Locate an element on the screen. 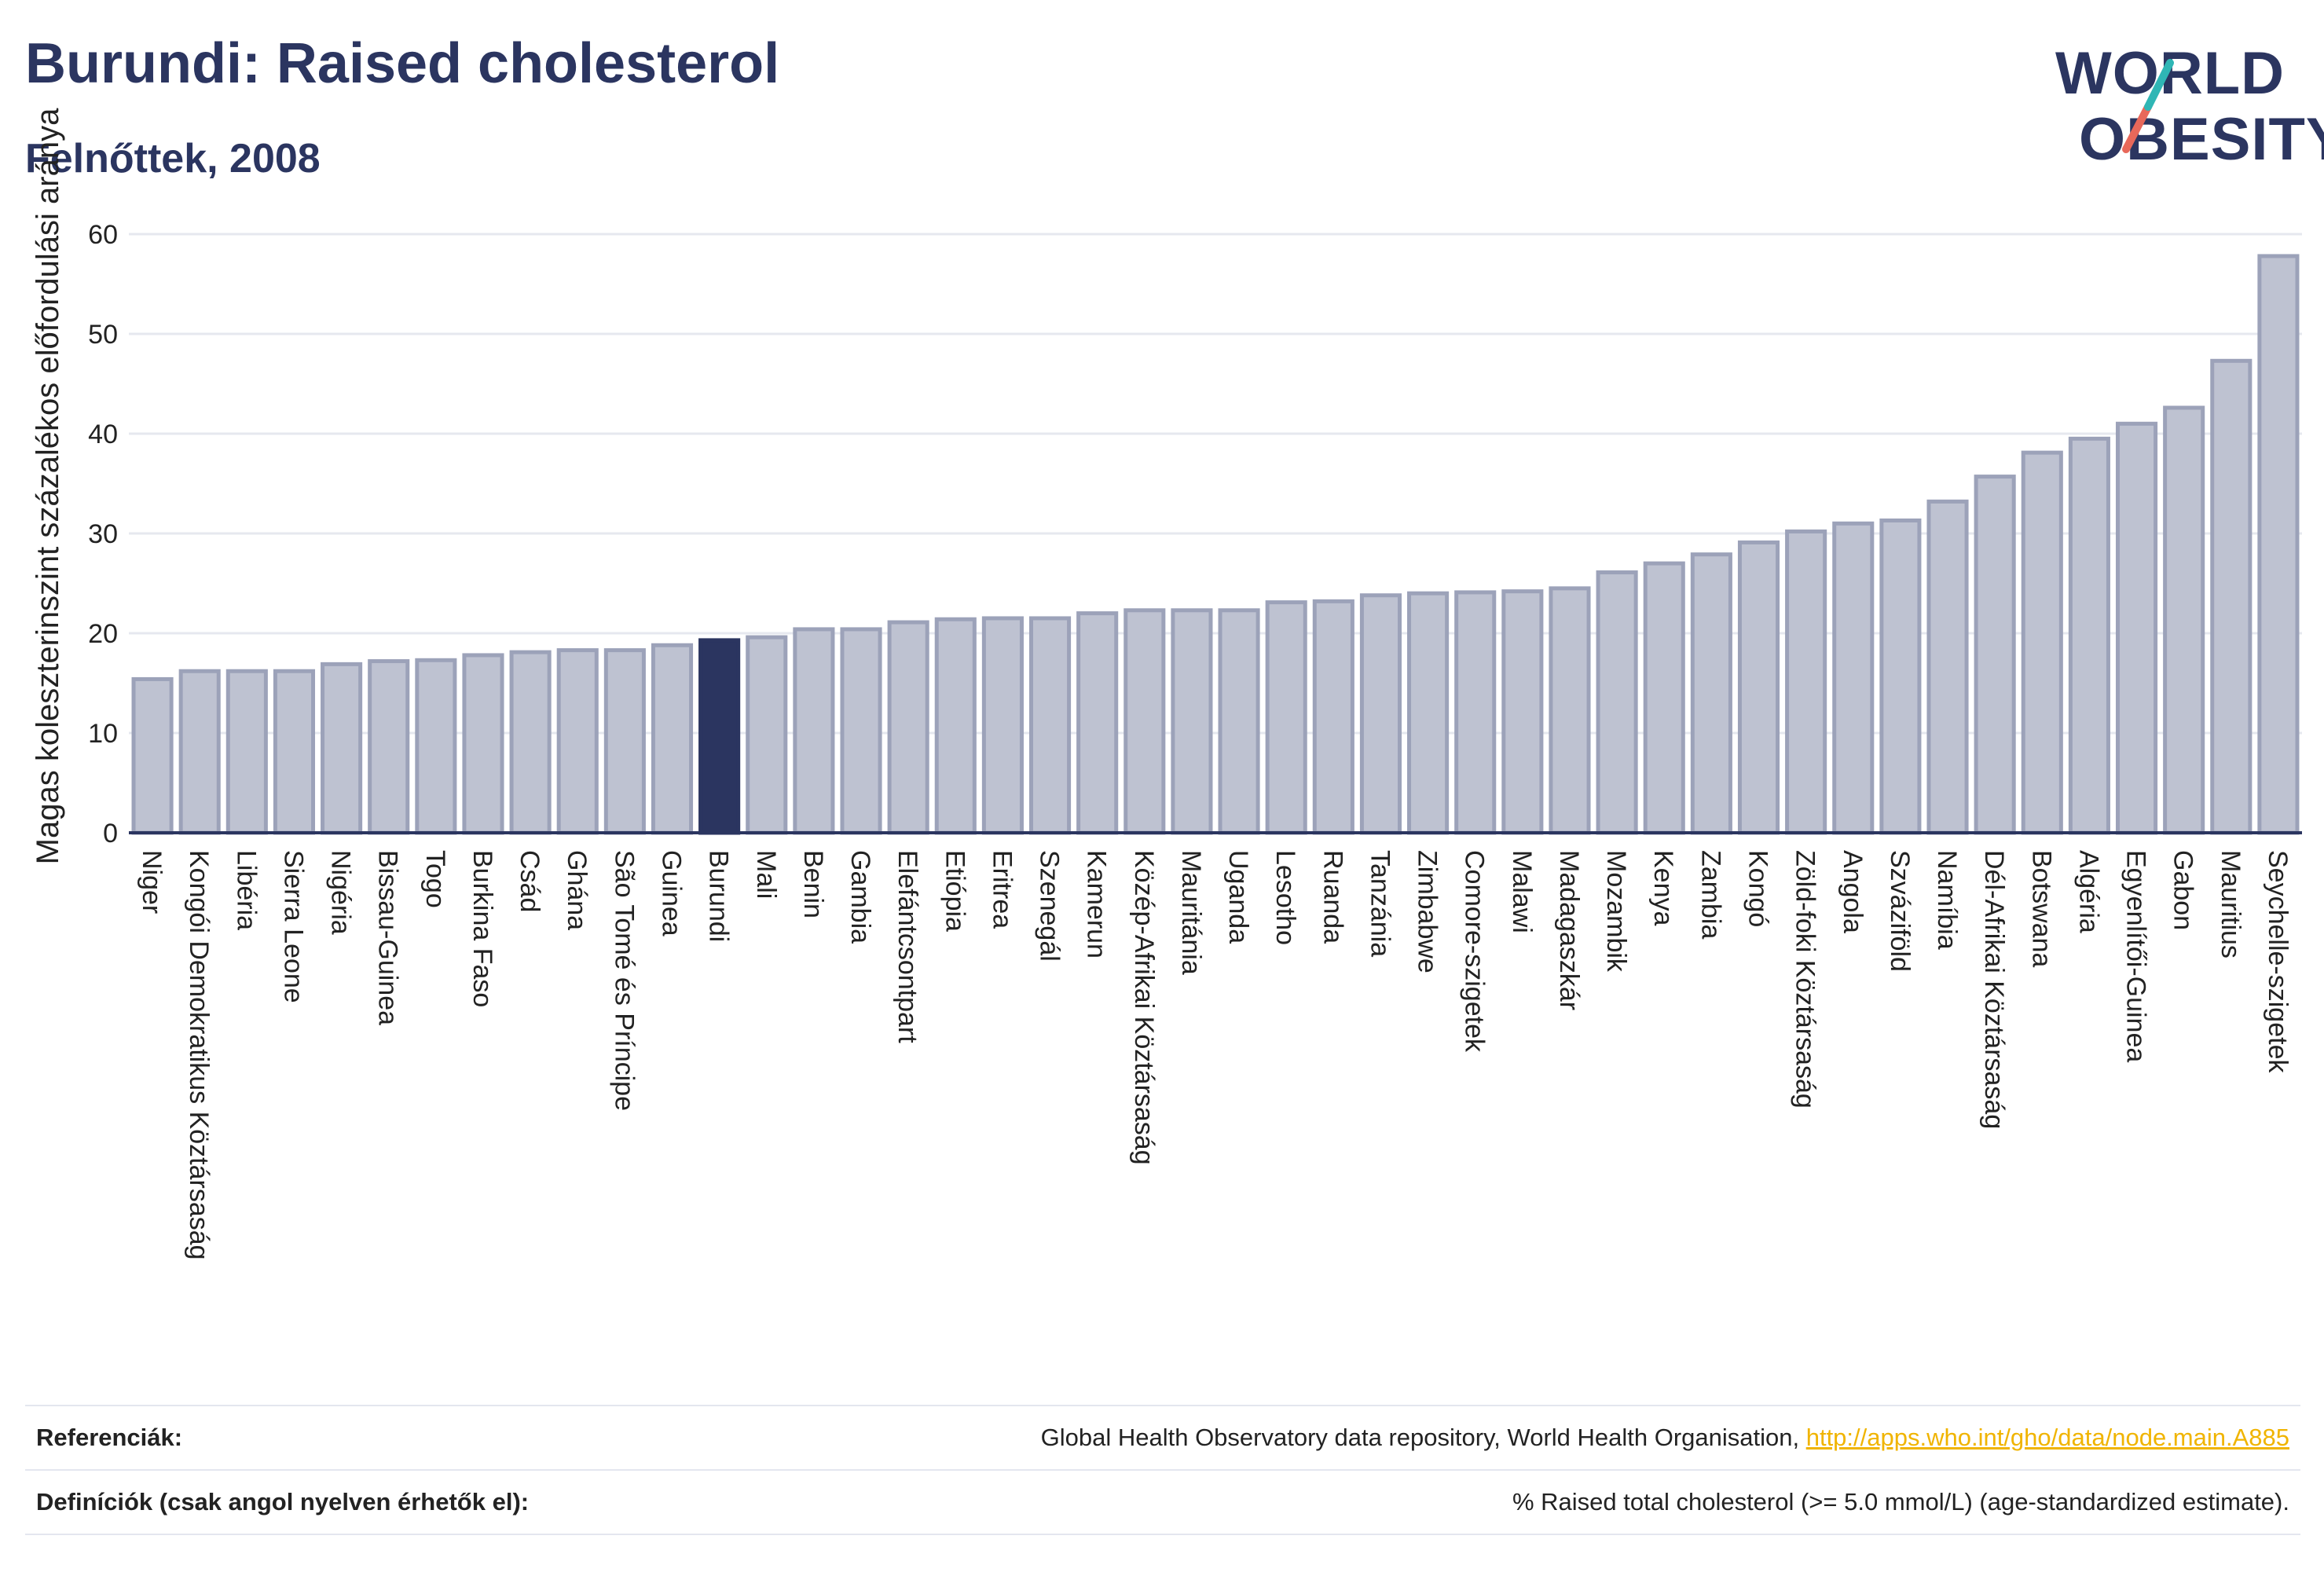  y-tick-label: 60 is located at coordinates (103, 235).